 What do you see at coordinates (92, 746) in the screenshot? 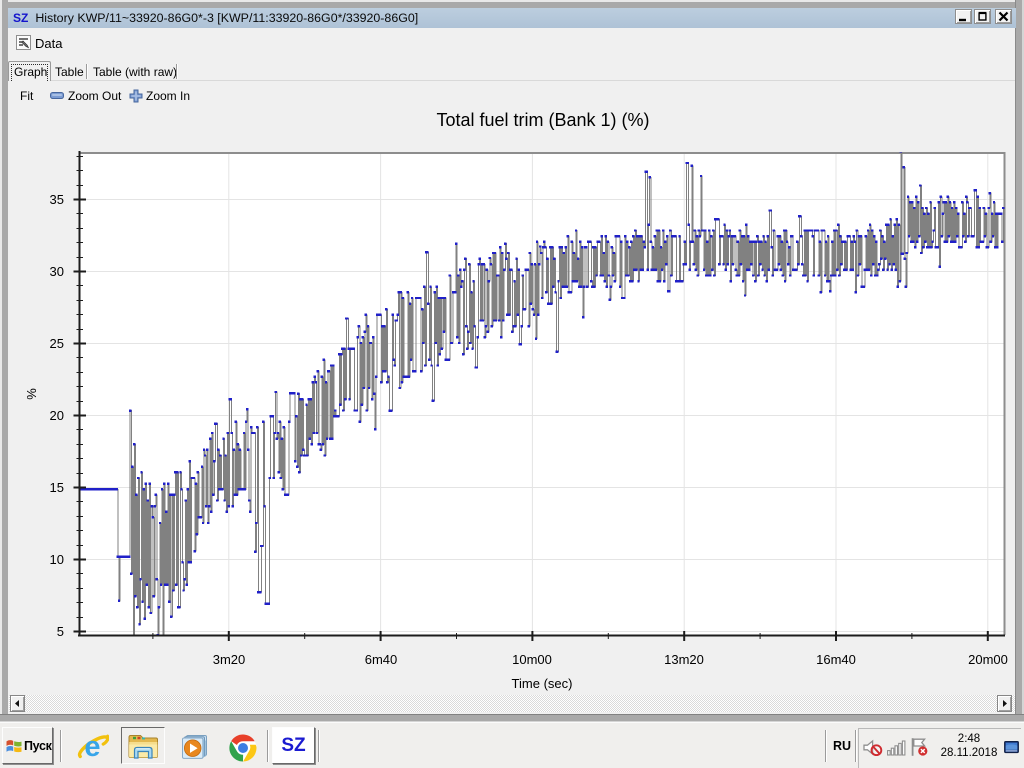
I see `svg-text: e` at bounding box center [92, 746].